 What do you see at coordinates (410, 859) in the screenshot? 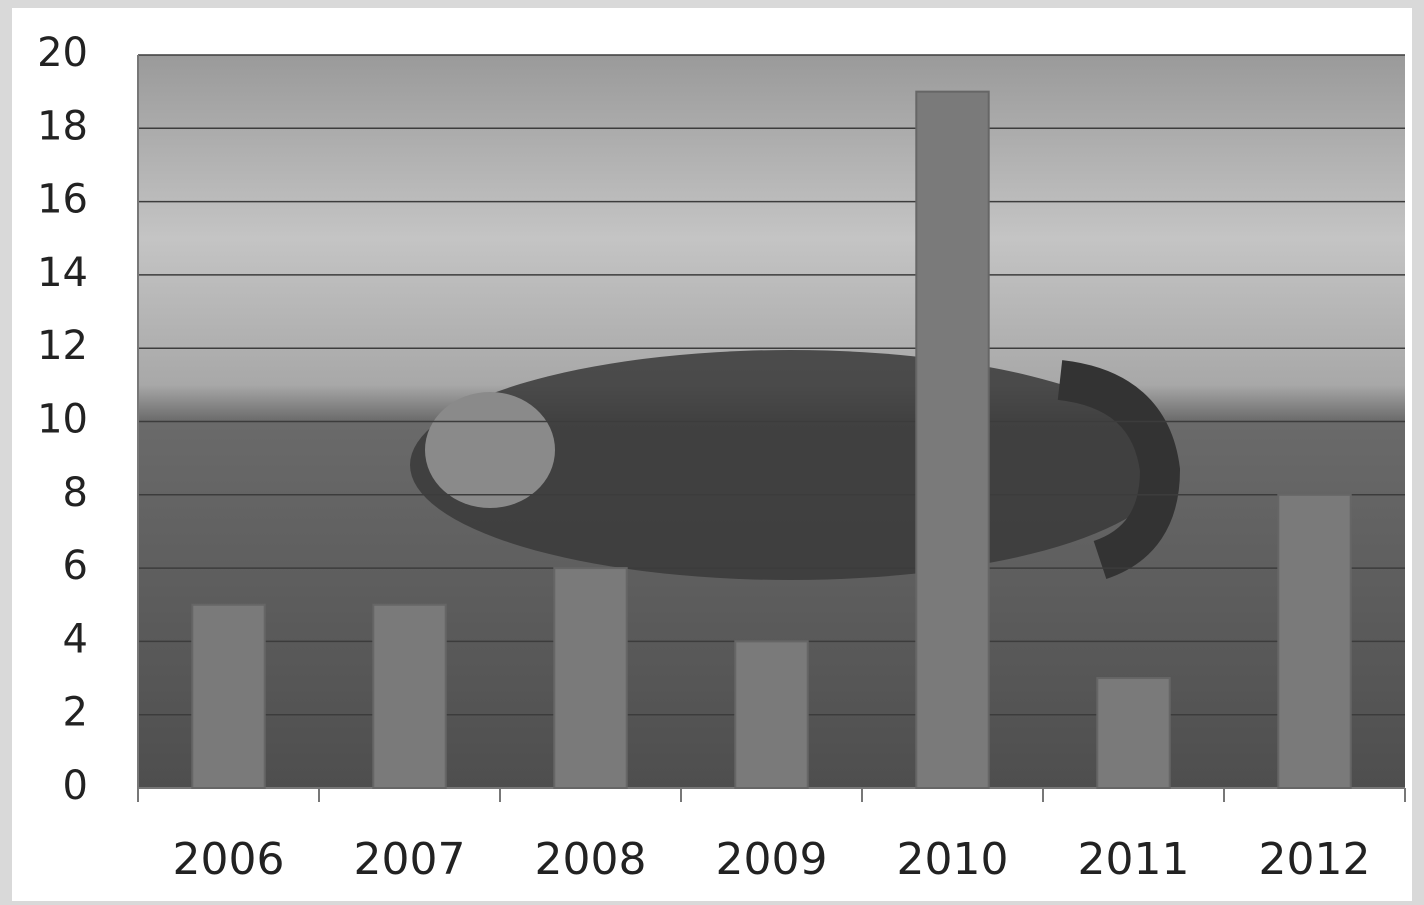
I see `x-tick-label: 2007` at bounding box center [410, 859].